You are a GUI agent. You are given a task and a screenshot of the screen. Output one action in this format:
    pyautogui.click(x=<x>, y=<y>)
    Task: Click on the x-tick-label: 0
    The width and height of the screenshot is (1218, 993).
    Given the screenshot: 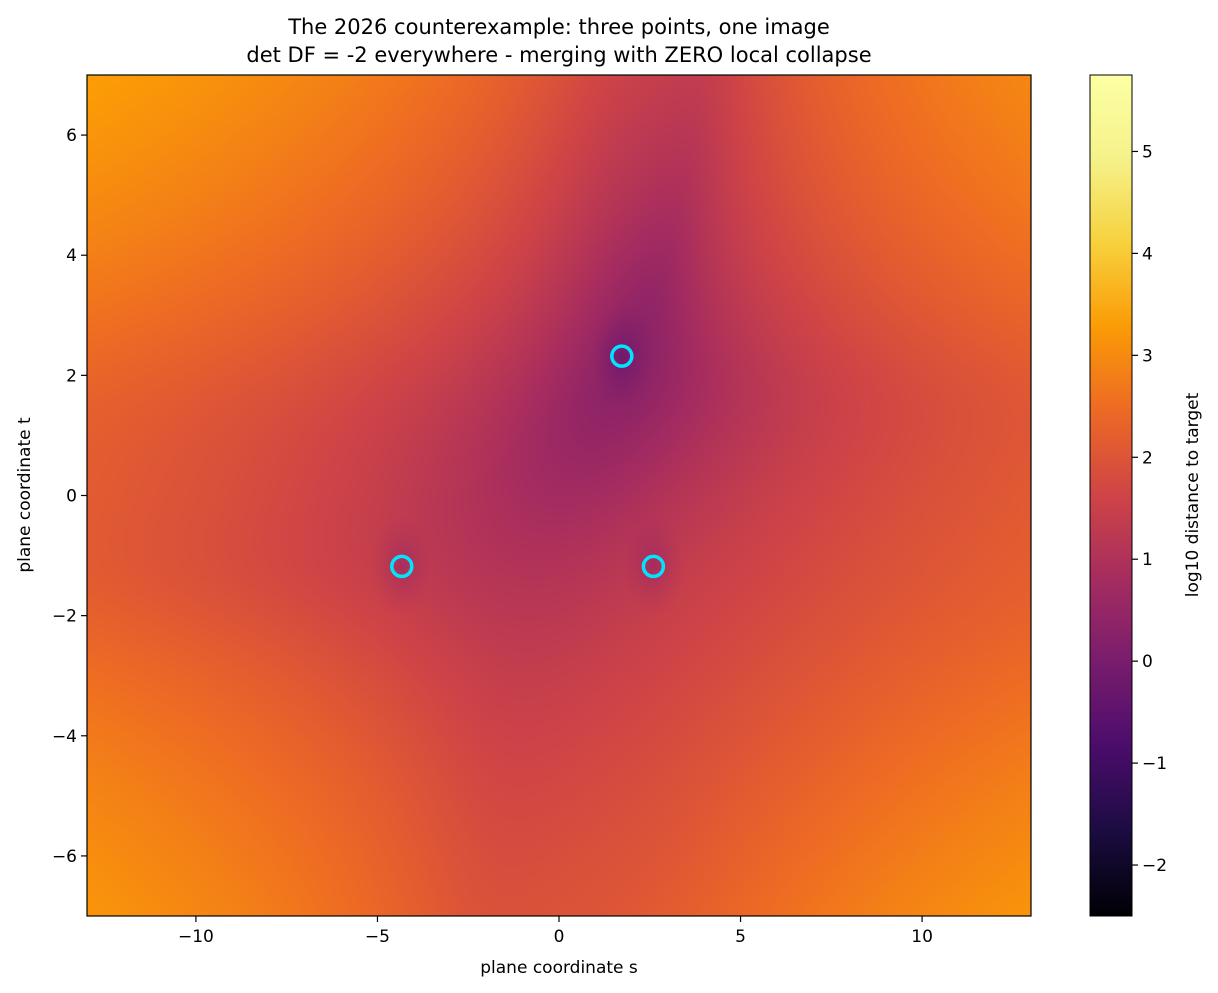 What is the action you would take?
    pyautogui.click(x=559, y=937)
    